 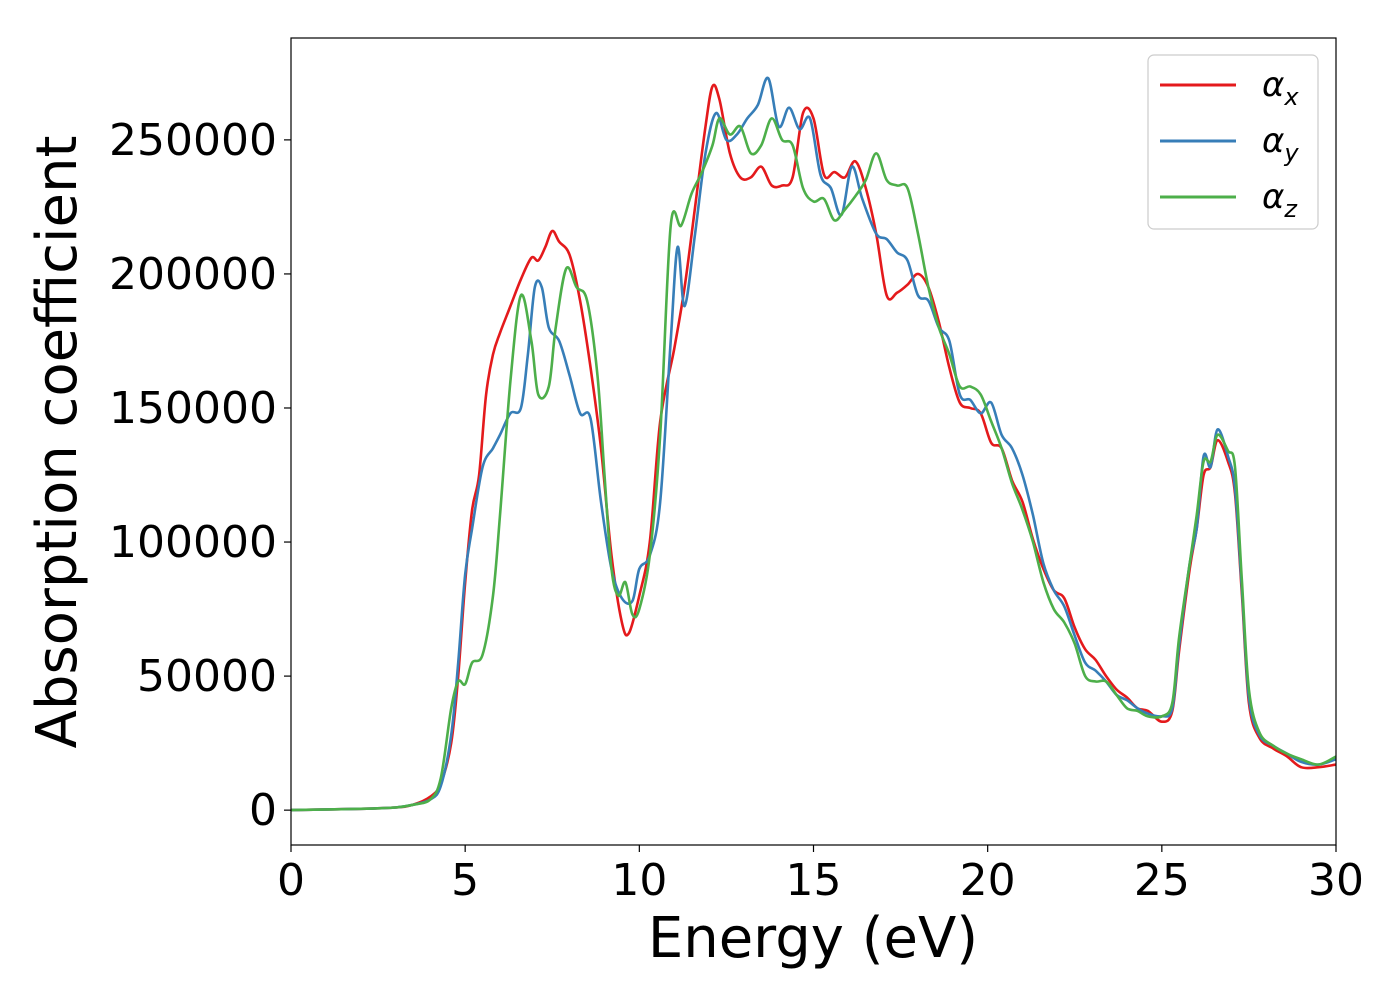 I want to click on x-axis-title: Energy (eV), so click(x=813, y=938).